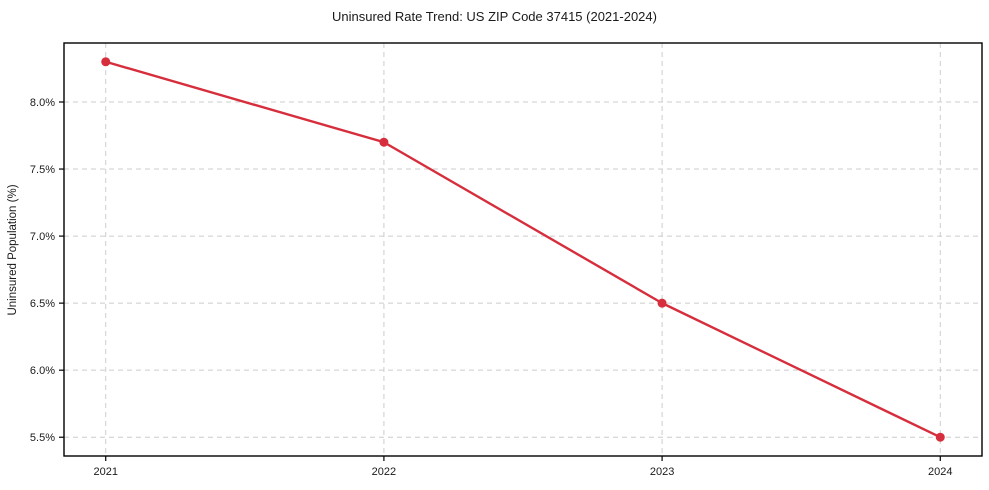 This screenshot has width=989, height=490. I want to click on data-point-2024, so click(940, 437).